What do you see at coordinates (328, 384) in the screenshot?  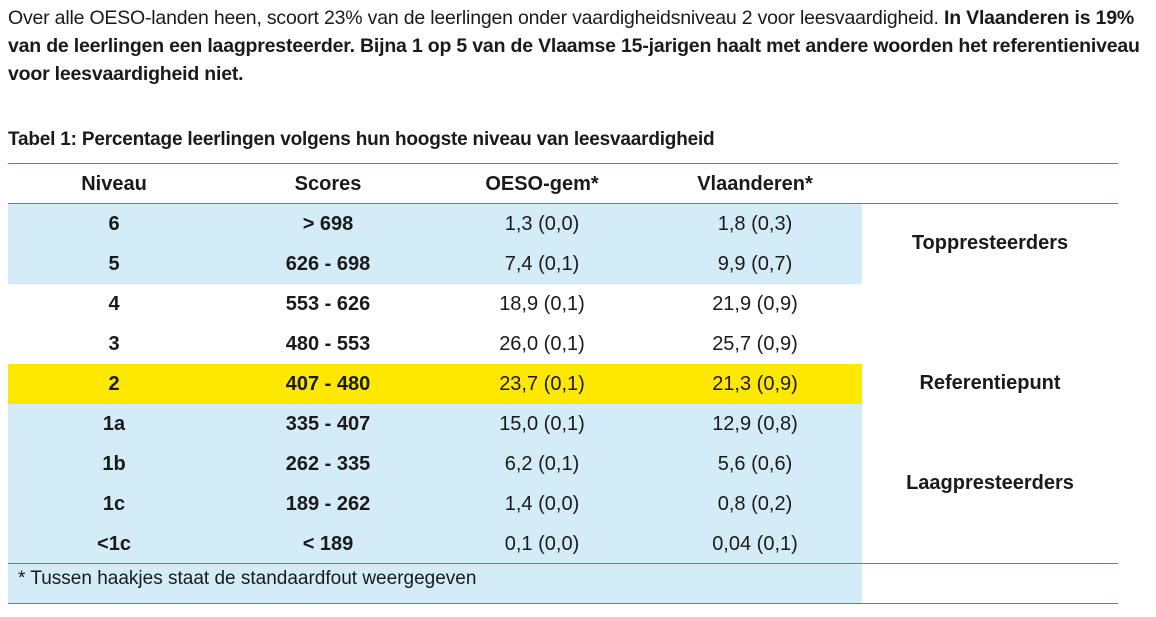 I see `cell-scores: 407 - 480` at bounding box center [328, 384].